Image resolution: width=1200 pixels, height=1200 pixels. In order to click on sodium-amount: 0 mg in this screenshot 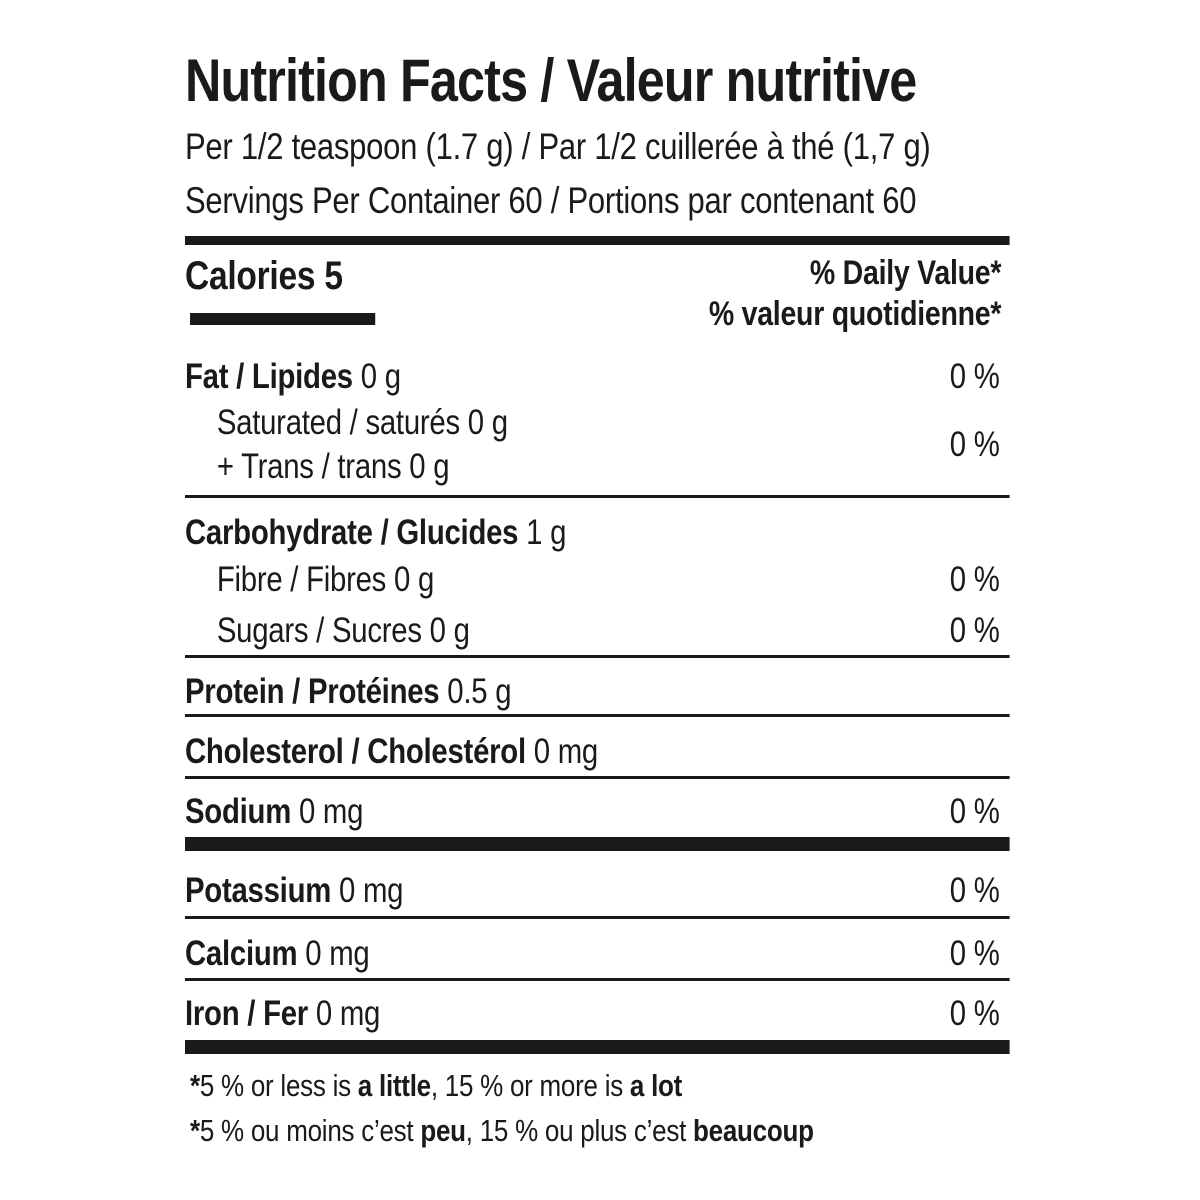, I will do `click(331, 811)`.